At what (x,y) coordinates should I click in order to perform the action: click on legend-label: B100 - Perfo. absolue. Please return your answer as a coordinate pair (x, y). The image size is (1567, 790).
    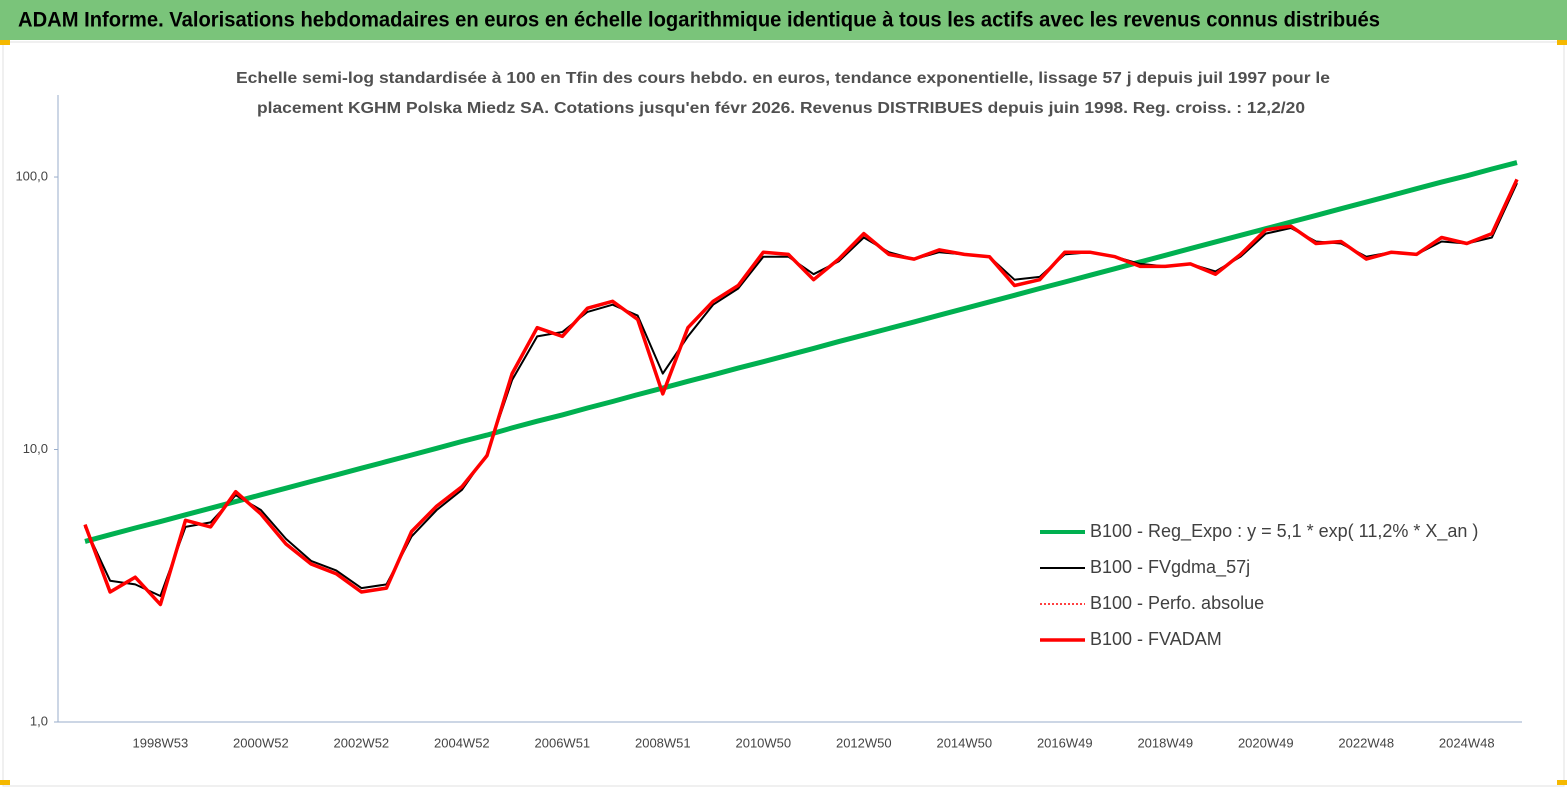
    Looking at the image, I should click on (1177, 603).